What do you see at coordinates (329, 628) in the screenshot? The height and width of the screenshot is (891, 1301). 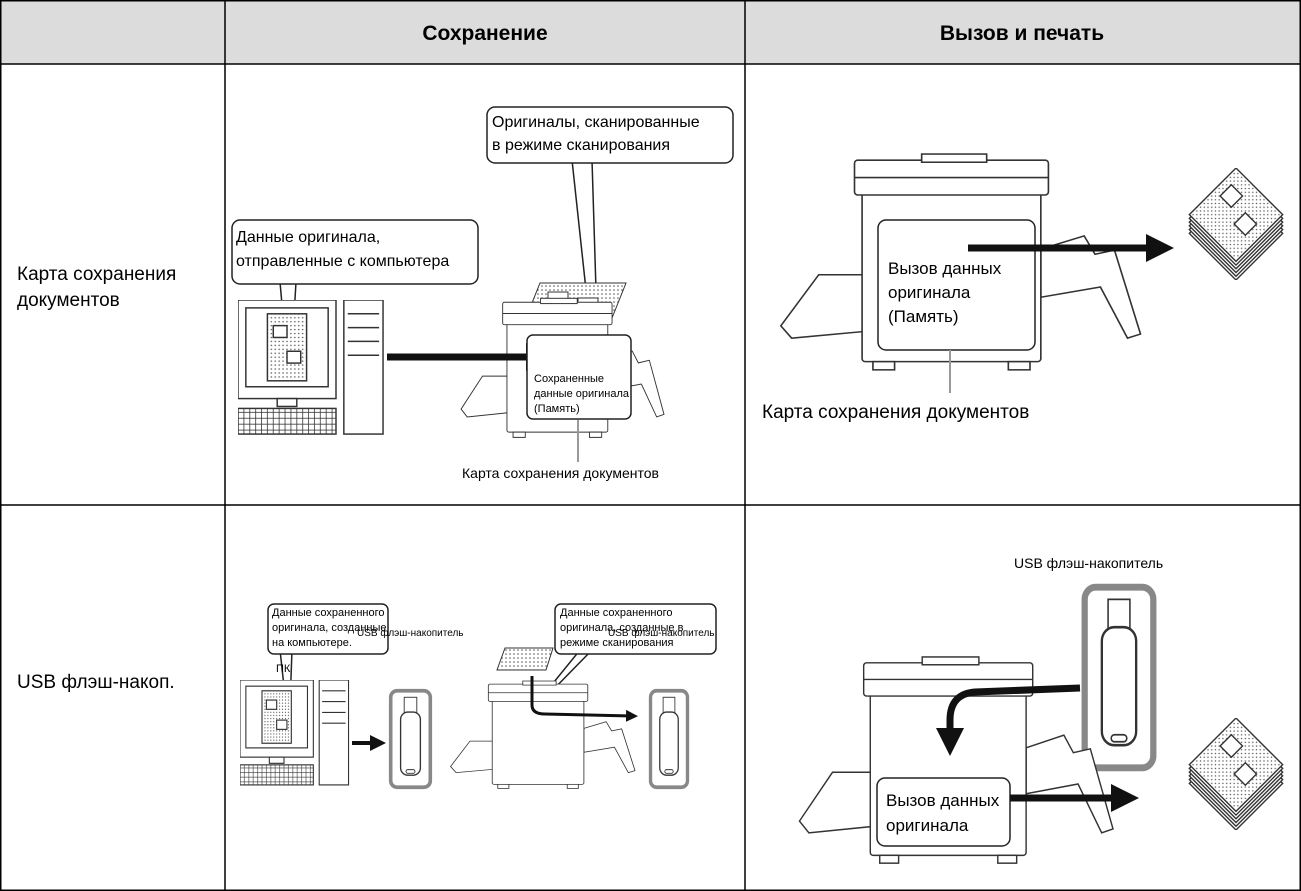 I see `callout-text: оригинала, созданные` at bounding box center [329, 628].